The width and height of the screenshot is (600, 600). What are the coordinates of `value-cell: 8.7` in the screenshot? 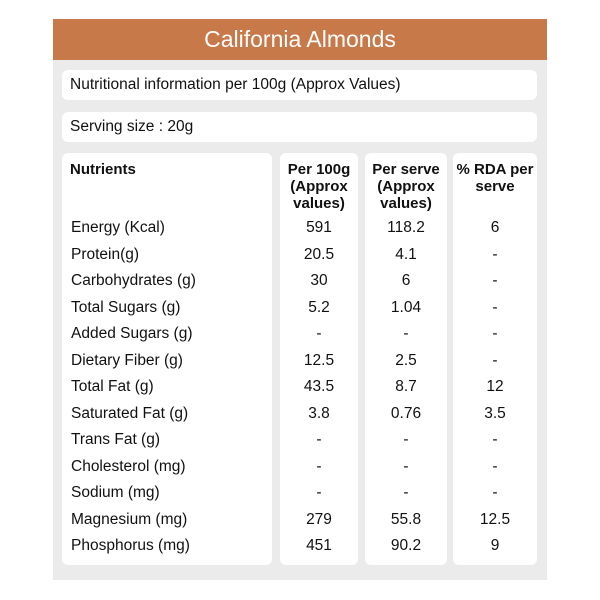 It's located at (406, 386).